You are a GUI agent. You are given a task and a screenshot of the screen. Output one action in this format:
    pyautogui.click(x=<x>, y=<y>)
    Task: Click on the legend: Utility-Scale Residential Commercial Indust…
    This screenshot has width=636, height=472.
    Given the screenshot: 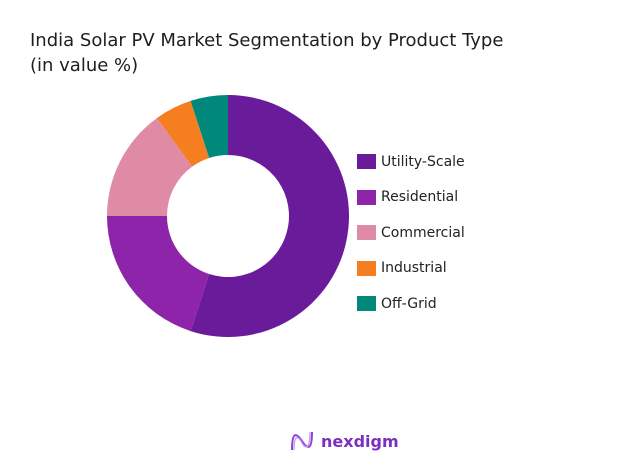 What is the action you would take?
    pyautogui.click(x=411, y=233)
    